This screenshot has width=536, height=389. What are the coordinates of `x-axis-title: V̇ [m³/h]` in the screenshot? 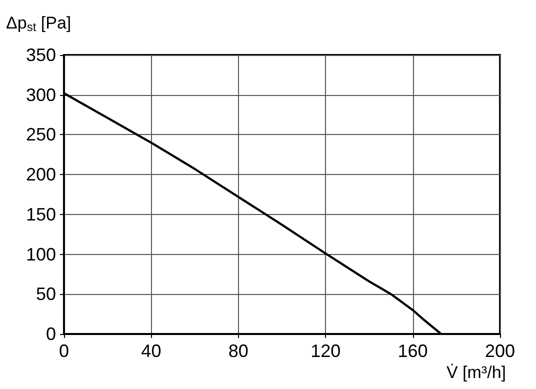 It's located at (476, 372).